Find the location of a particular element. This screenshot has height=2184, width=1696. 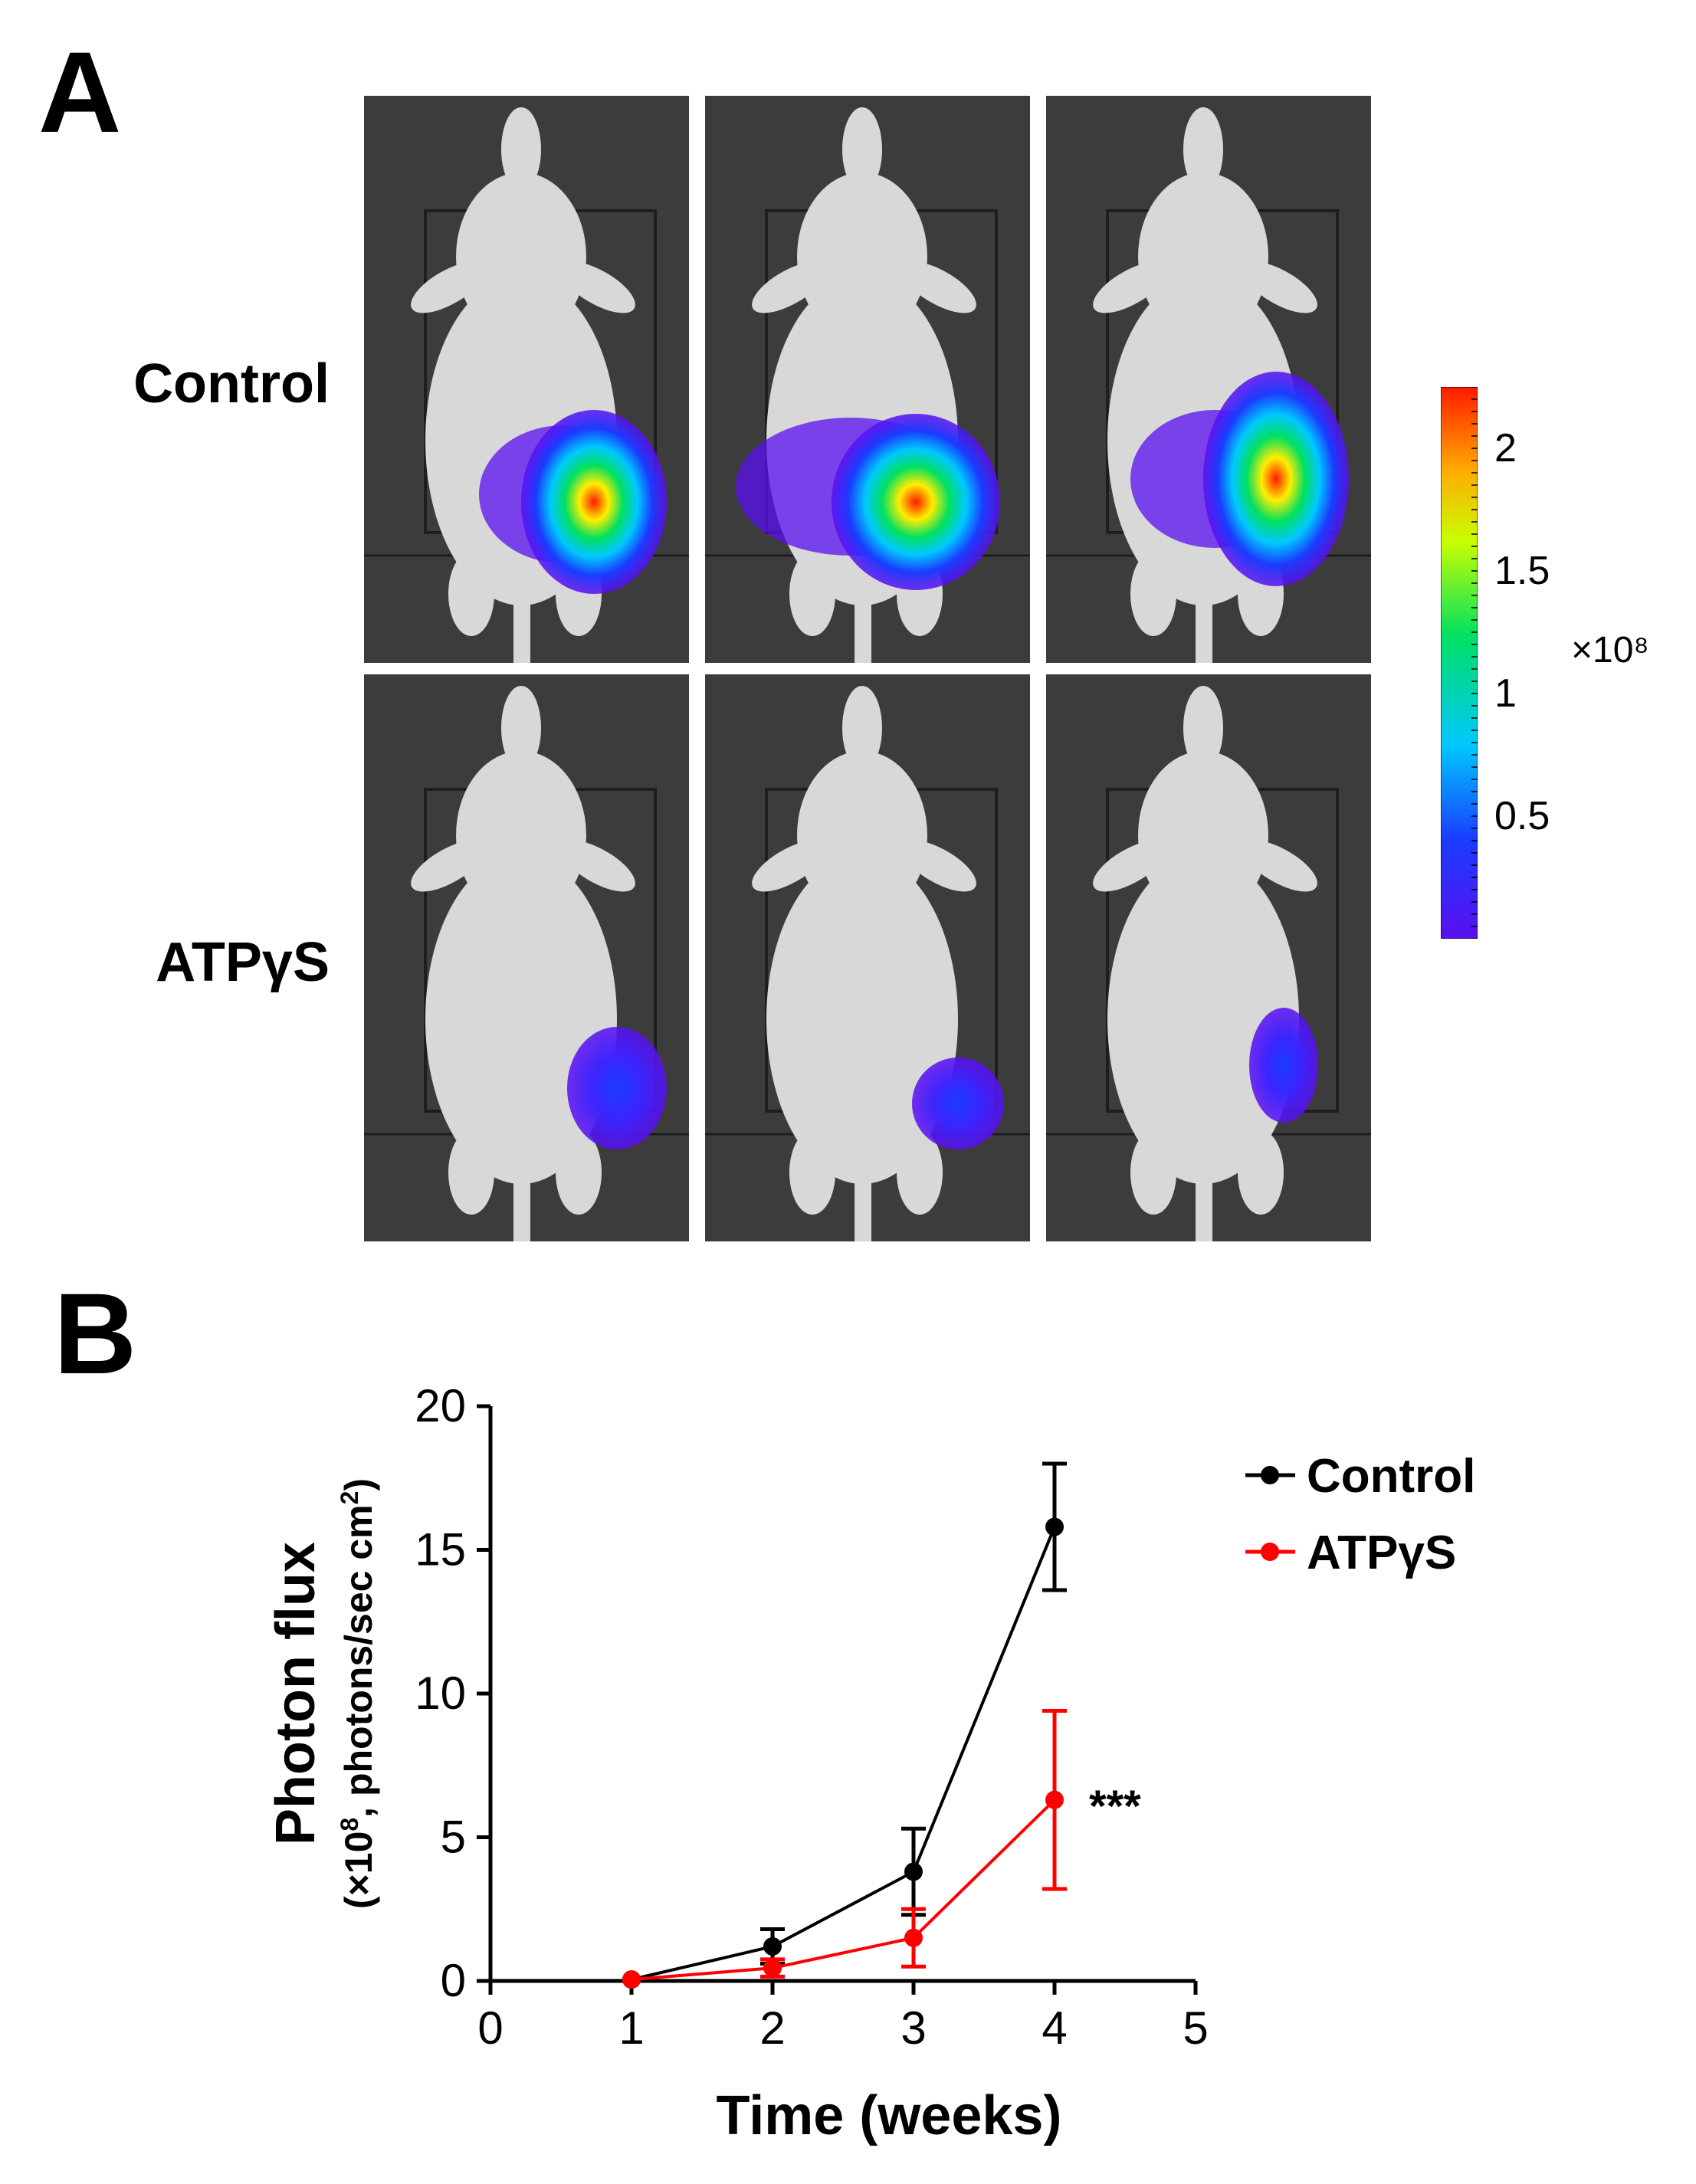

colorbar-tick-label: 0.5 is located at coordinates (1522, 816).